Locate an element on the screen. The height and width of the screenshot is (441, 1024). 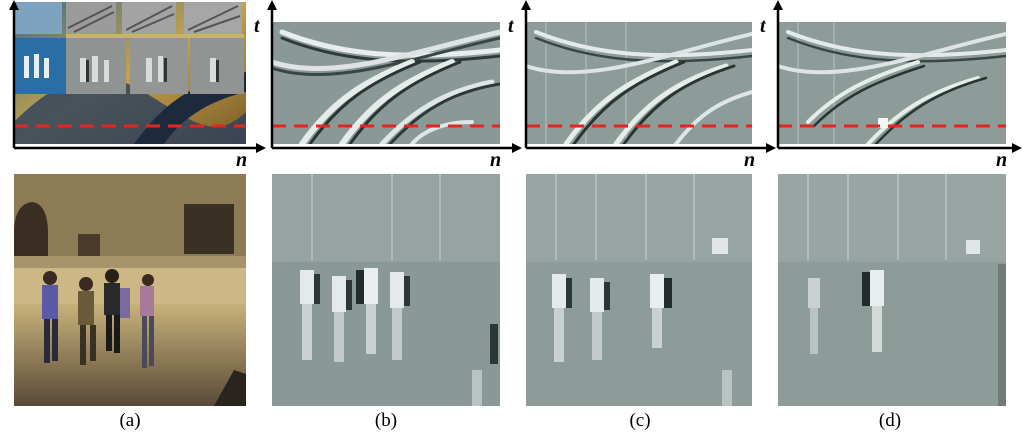
event-slice-d is located at coordinates (892, 83).